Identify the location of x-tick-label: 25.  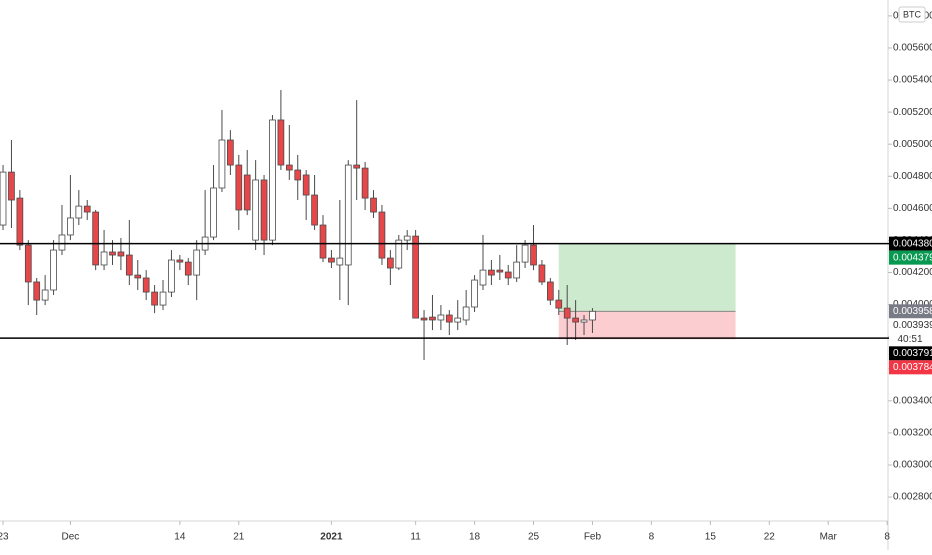
(534, 537).